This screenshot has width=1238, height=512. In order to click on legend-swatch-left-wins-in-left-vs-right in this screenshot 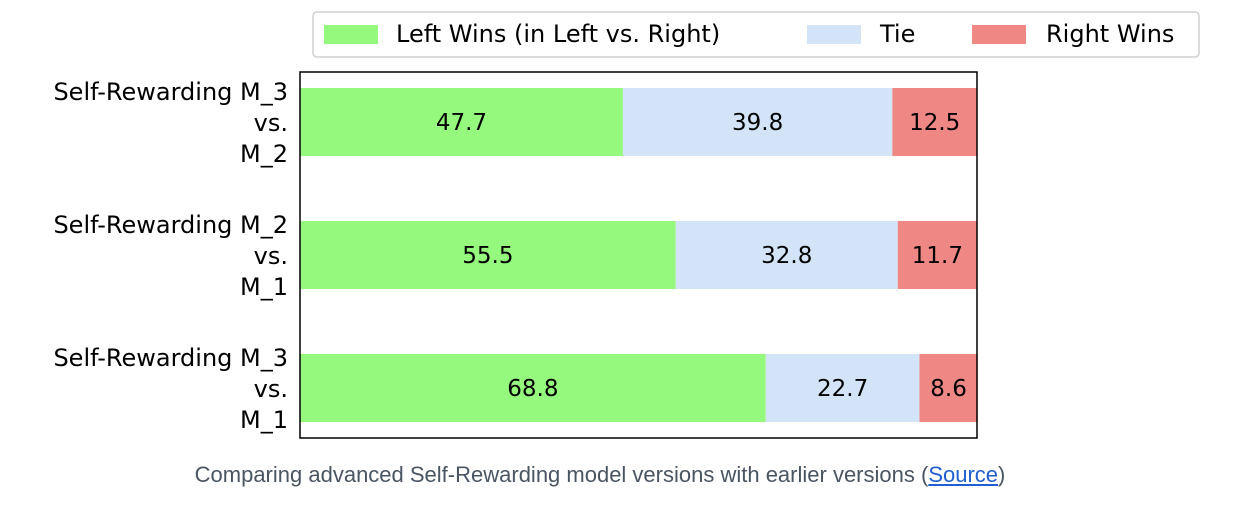, I will do `click(351, 34)`.